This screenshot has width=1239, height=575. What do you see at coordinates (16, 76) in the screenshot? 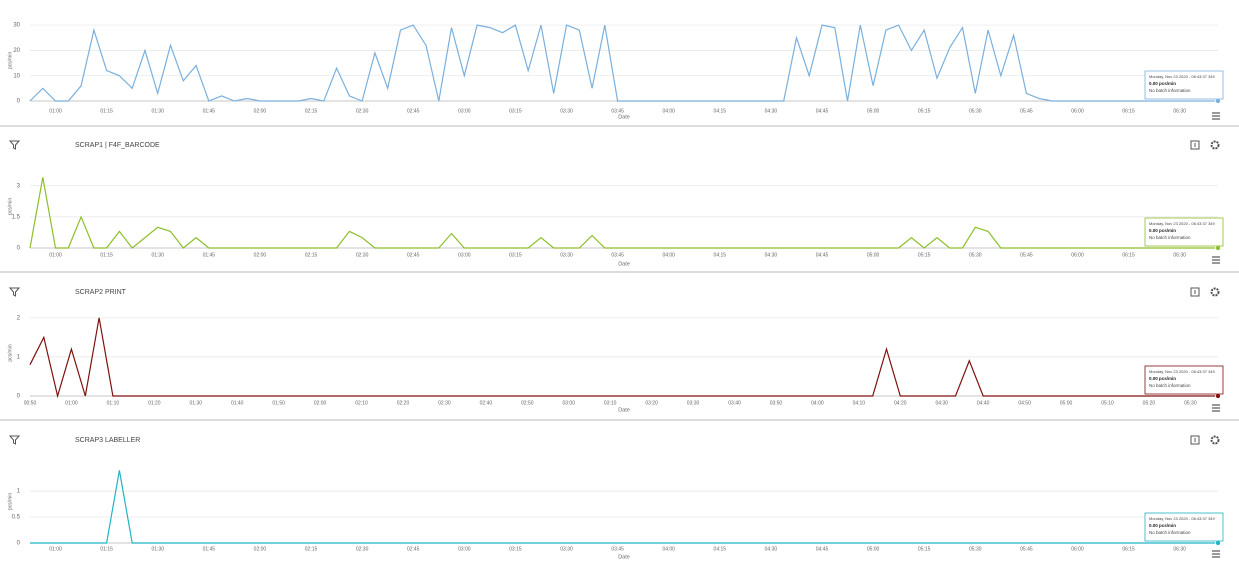
I see `y-tick-label: 10` at bounding box center [16, 76].